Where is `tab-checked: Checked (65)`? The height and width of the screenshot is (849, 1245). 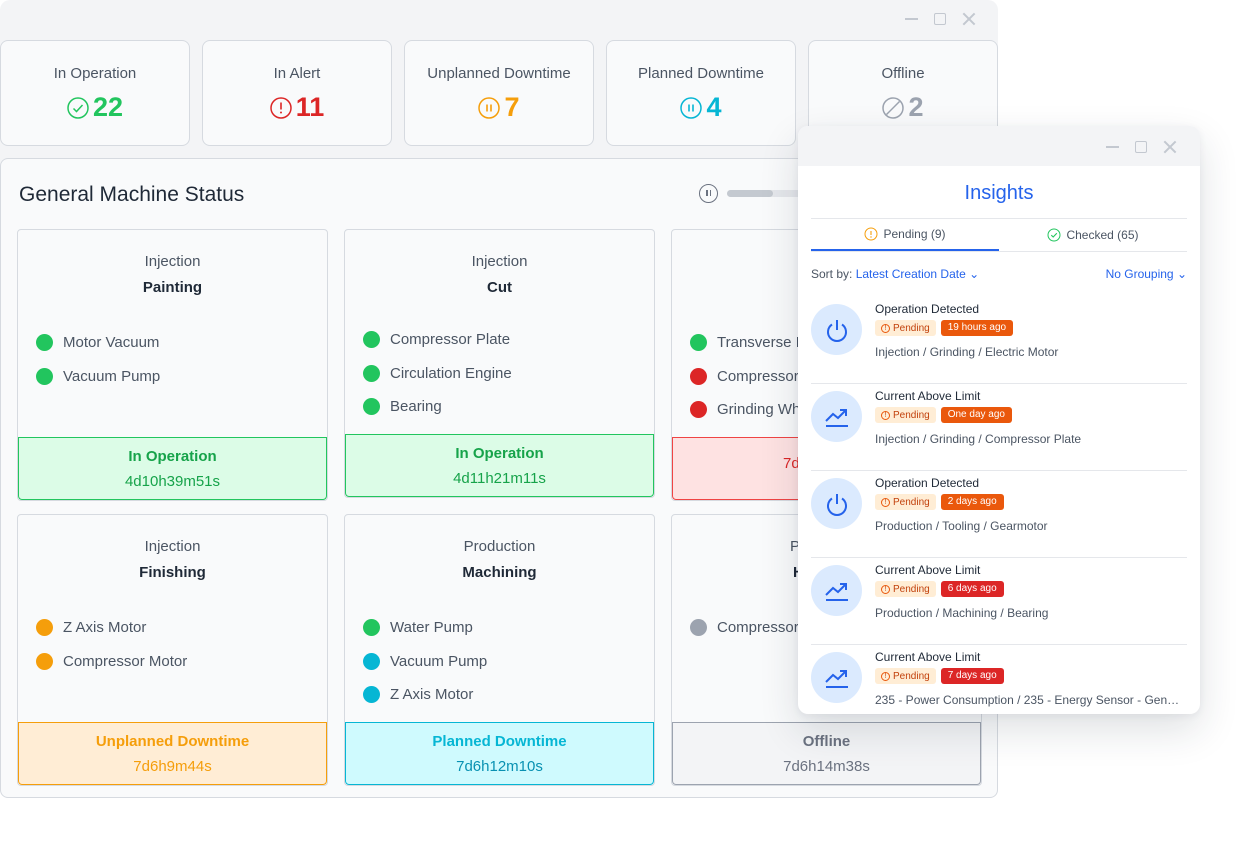 tab-checked: Checked (65) is located at coordinates (1093, 235).